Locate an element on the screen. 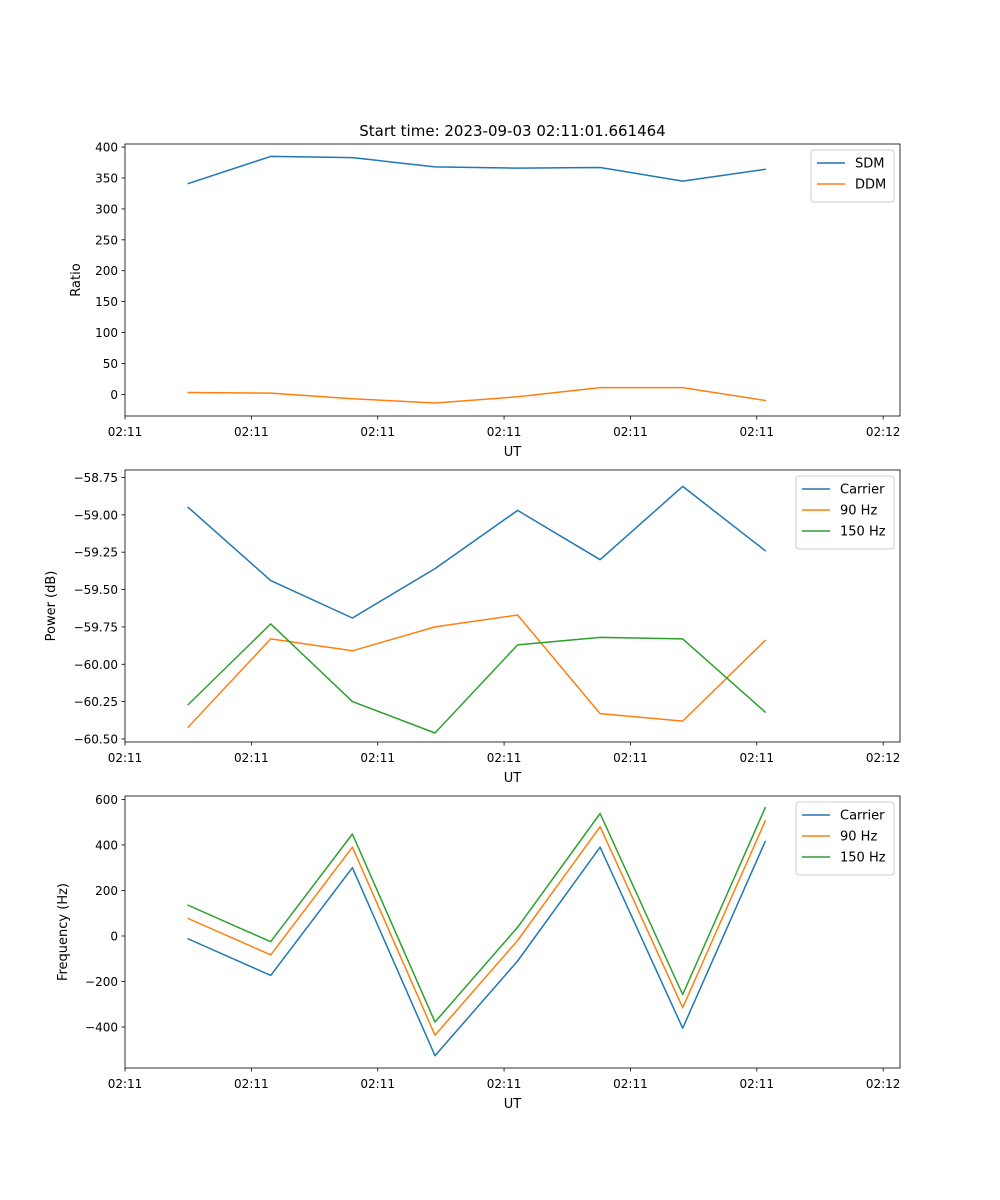  y-tick-label: −59.75 is located at coordinates (96, 627).